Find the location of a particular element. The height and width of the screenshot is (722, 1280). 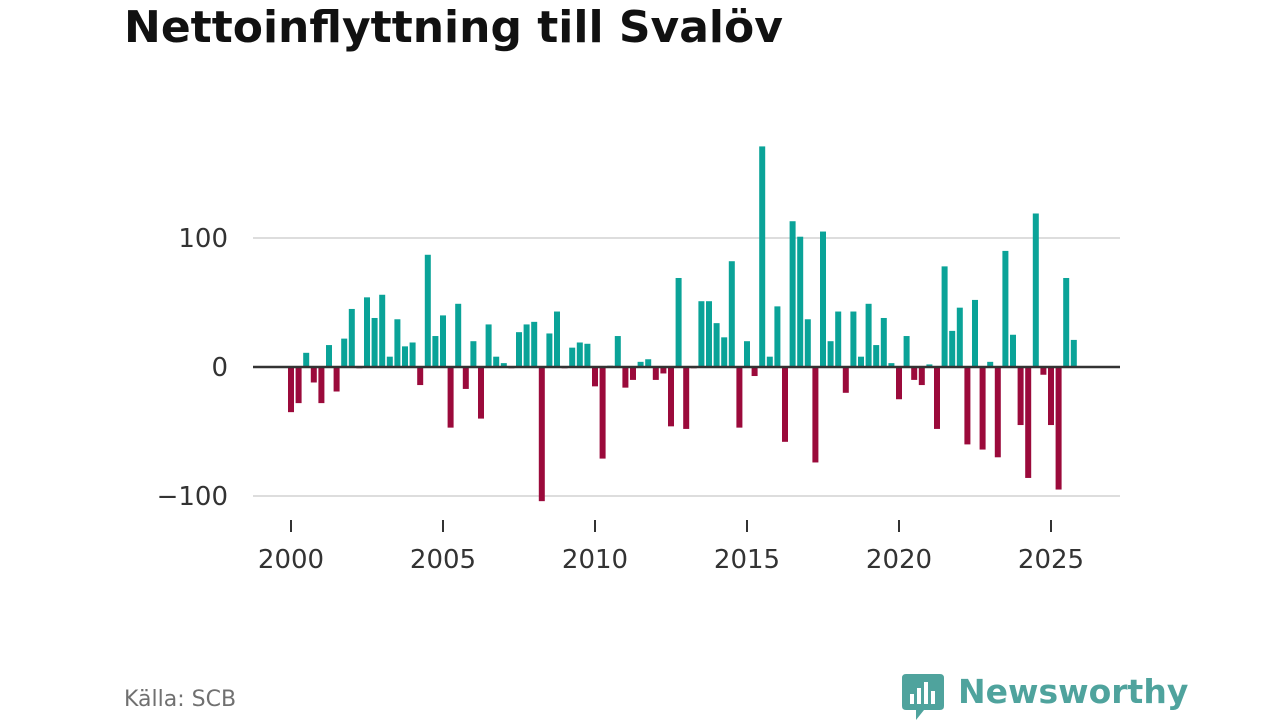

y-tick-label: 100 is located at coordinates (203, 239).